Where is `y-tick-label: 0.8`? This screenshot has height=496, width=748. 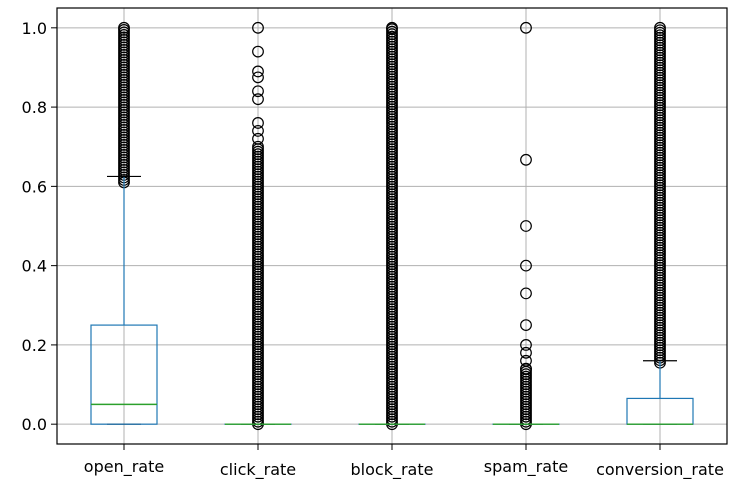 y-tick-label: 0.8 is located at coordinates (34, 107).